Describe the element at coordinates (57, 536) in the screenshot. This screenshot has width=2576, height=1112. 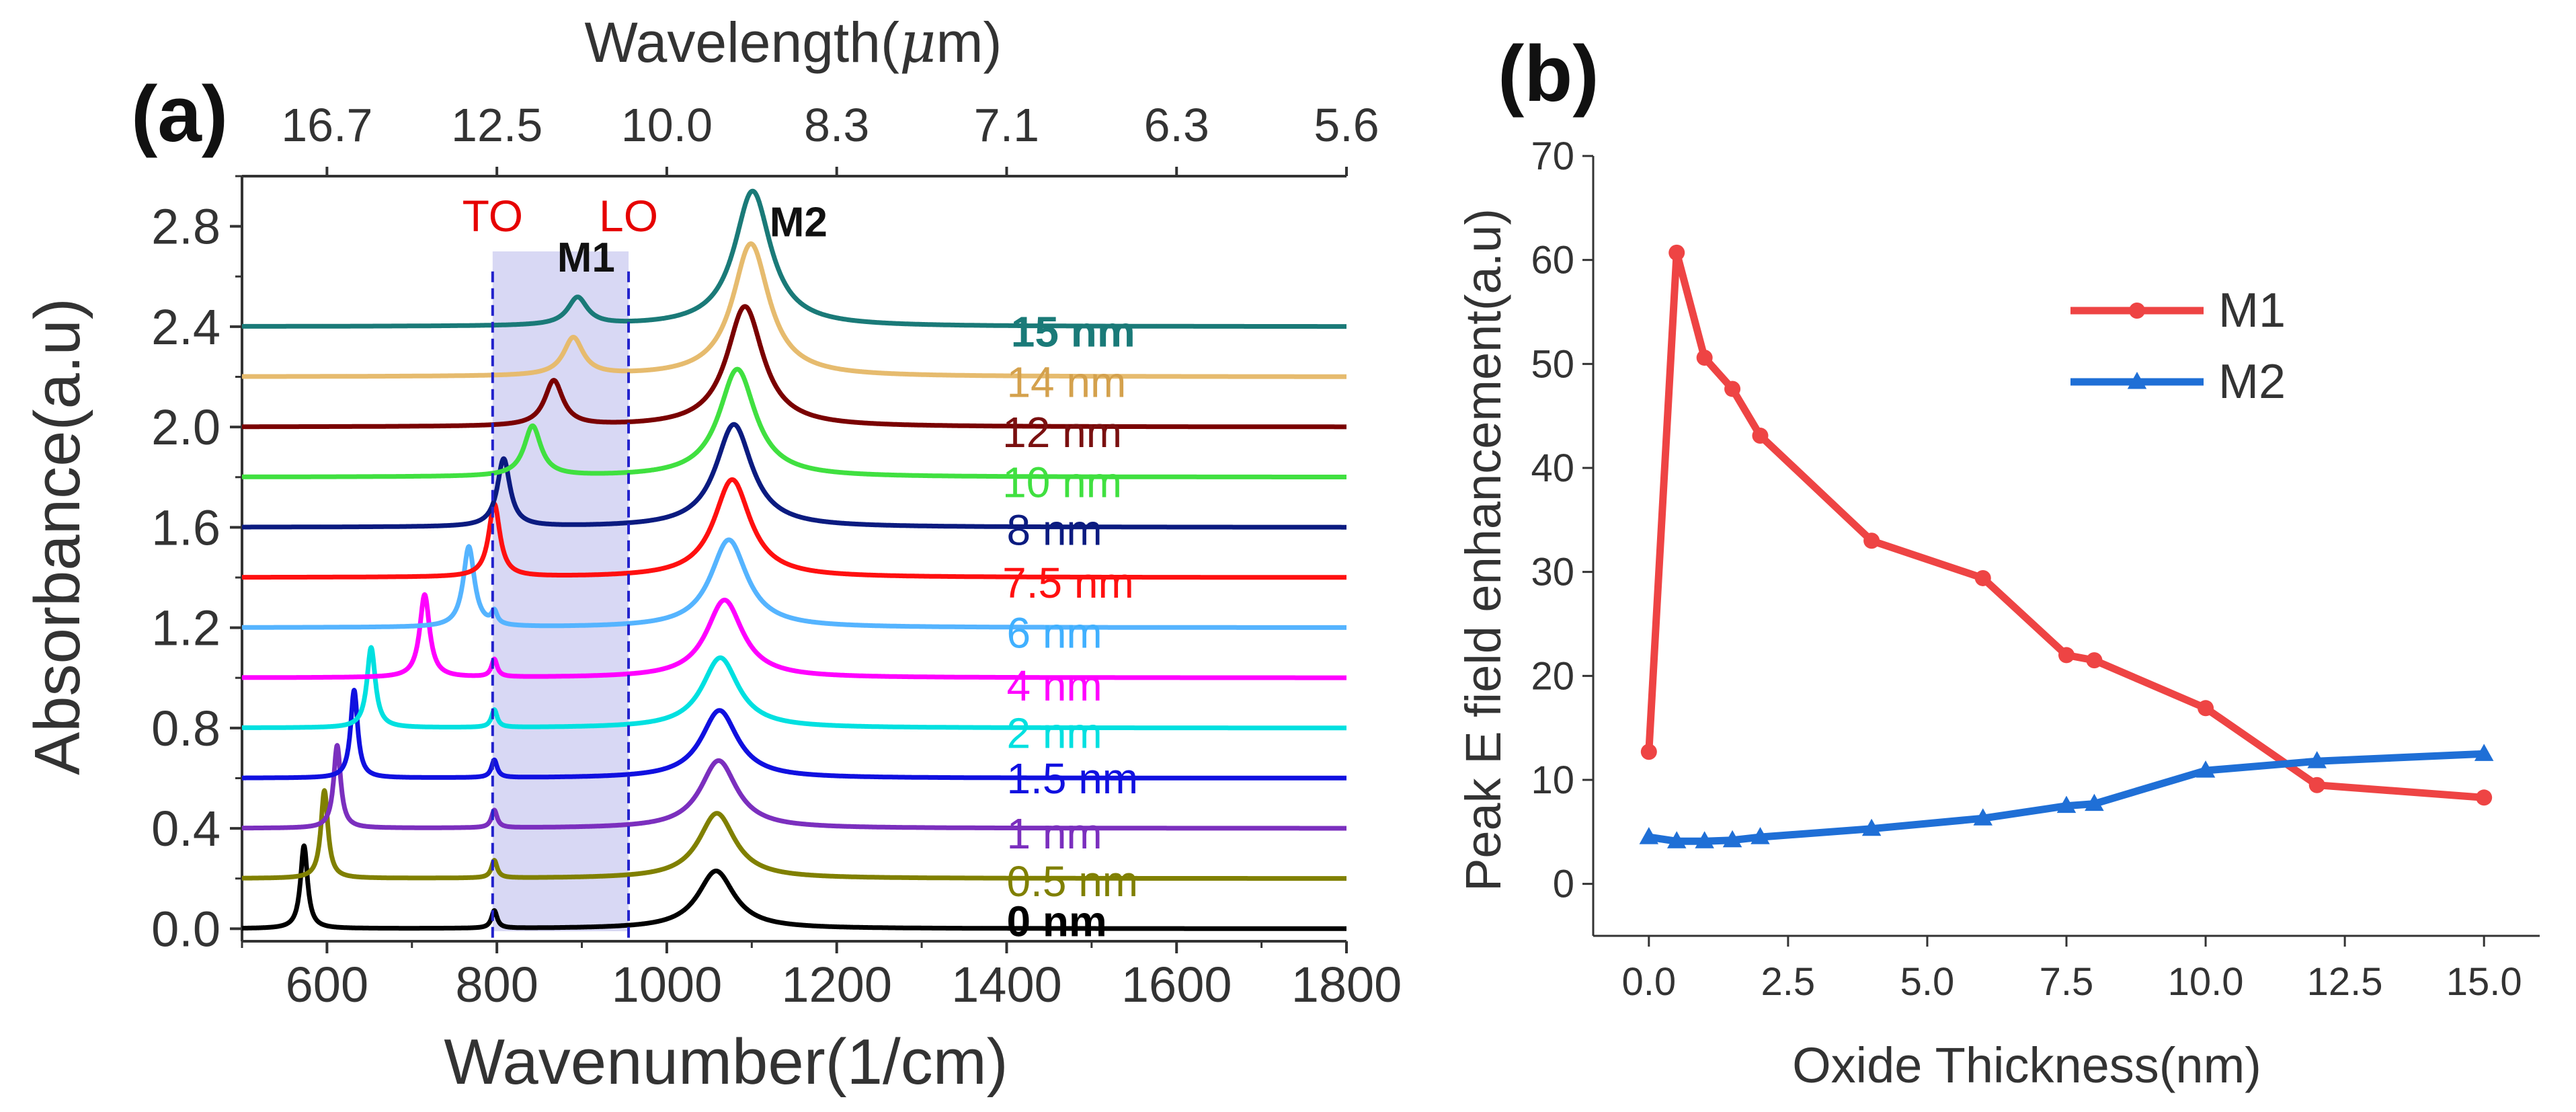
I see `panel-a-y-axis-title: Absorbance(a.u)` at that location.